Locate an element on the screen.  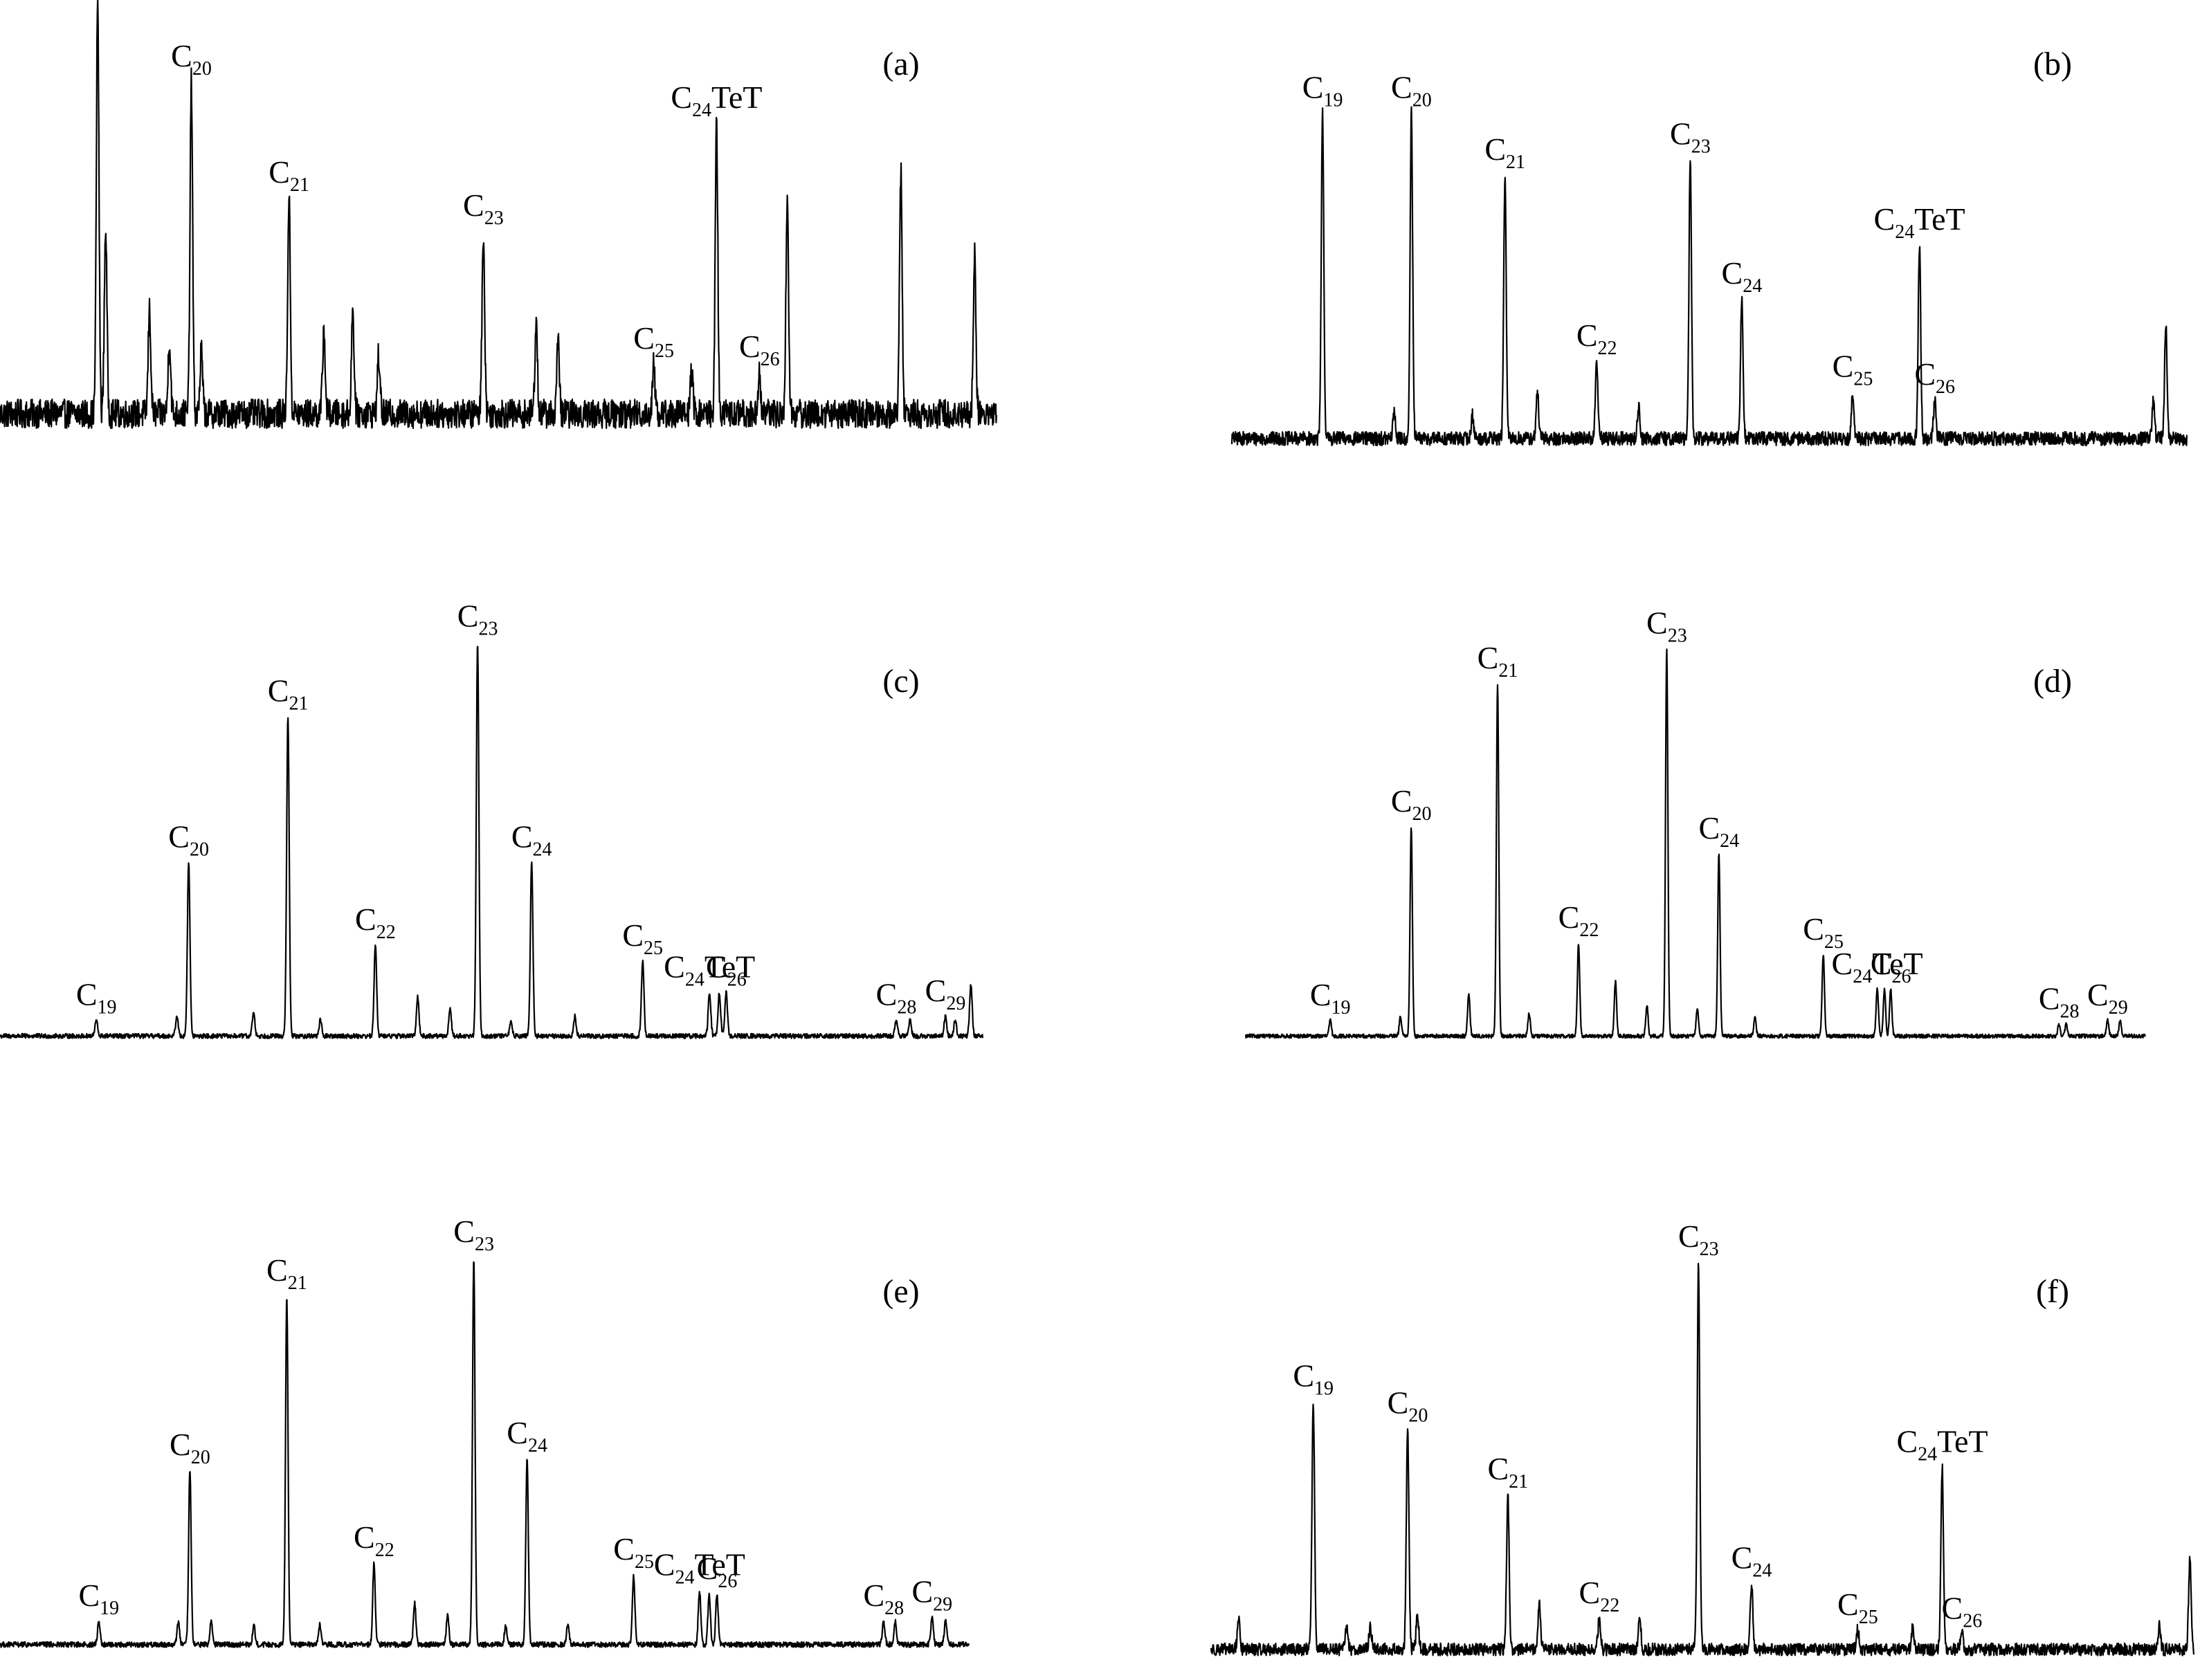
peak-label-a-C23: C23 is located at coordinates (483, 208).